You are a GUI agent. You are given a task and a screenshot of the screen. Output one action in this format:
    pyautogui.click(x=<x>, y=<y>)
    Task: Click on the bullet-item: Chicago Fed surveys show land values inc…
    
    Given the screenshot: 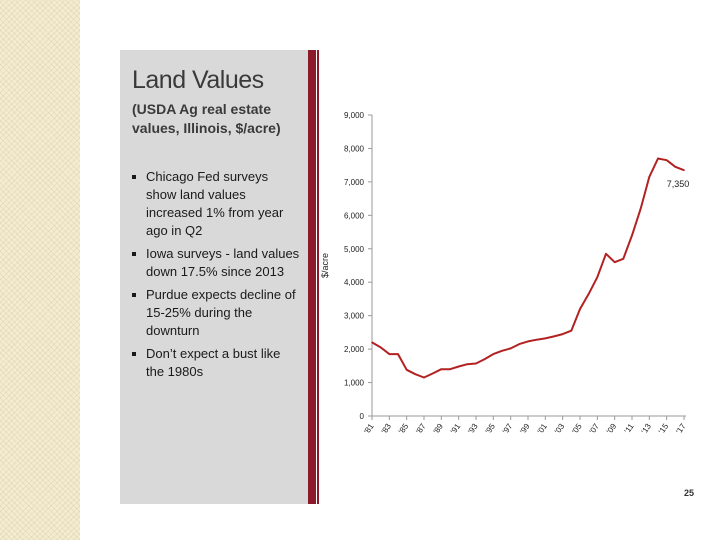 What is the action you would take?
    pyautogui.click(x=216, y=204)
    